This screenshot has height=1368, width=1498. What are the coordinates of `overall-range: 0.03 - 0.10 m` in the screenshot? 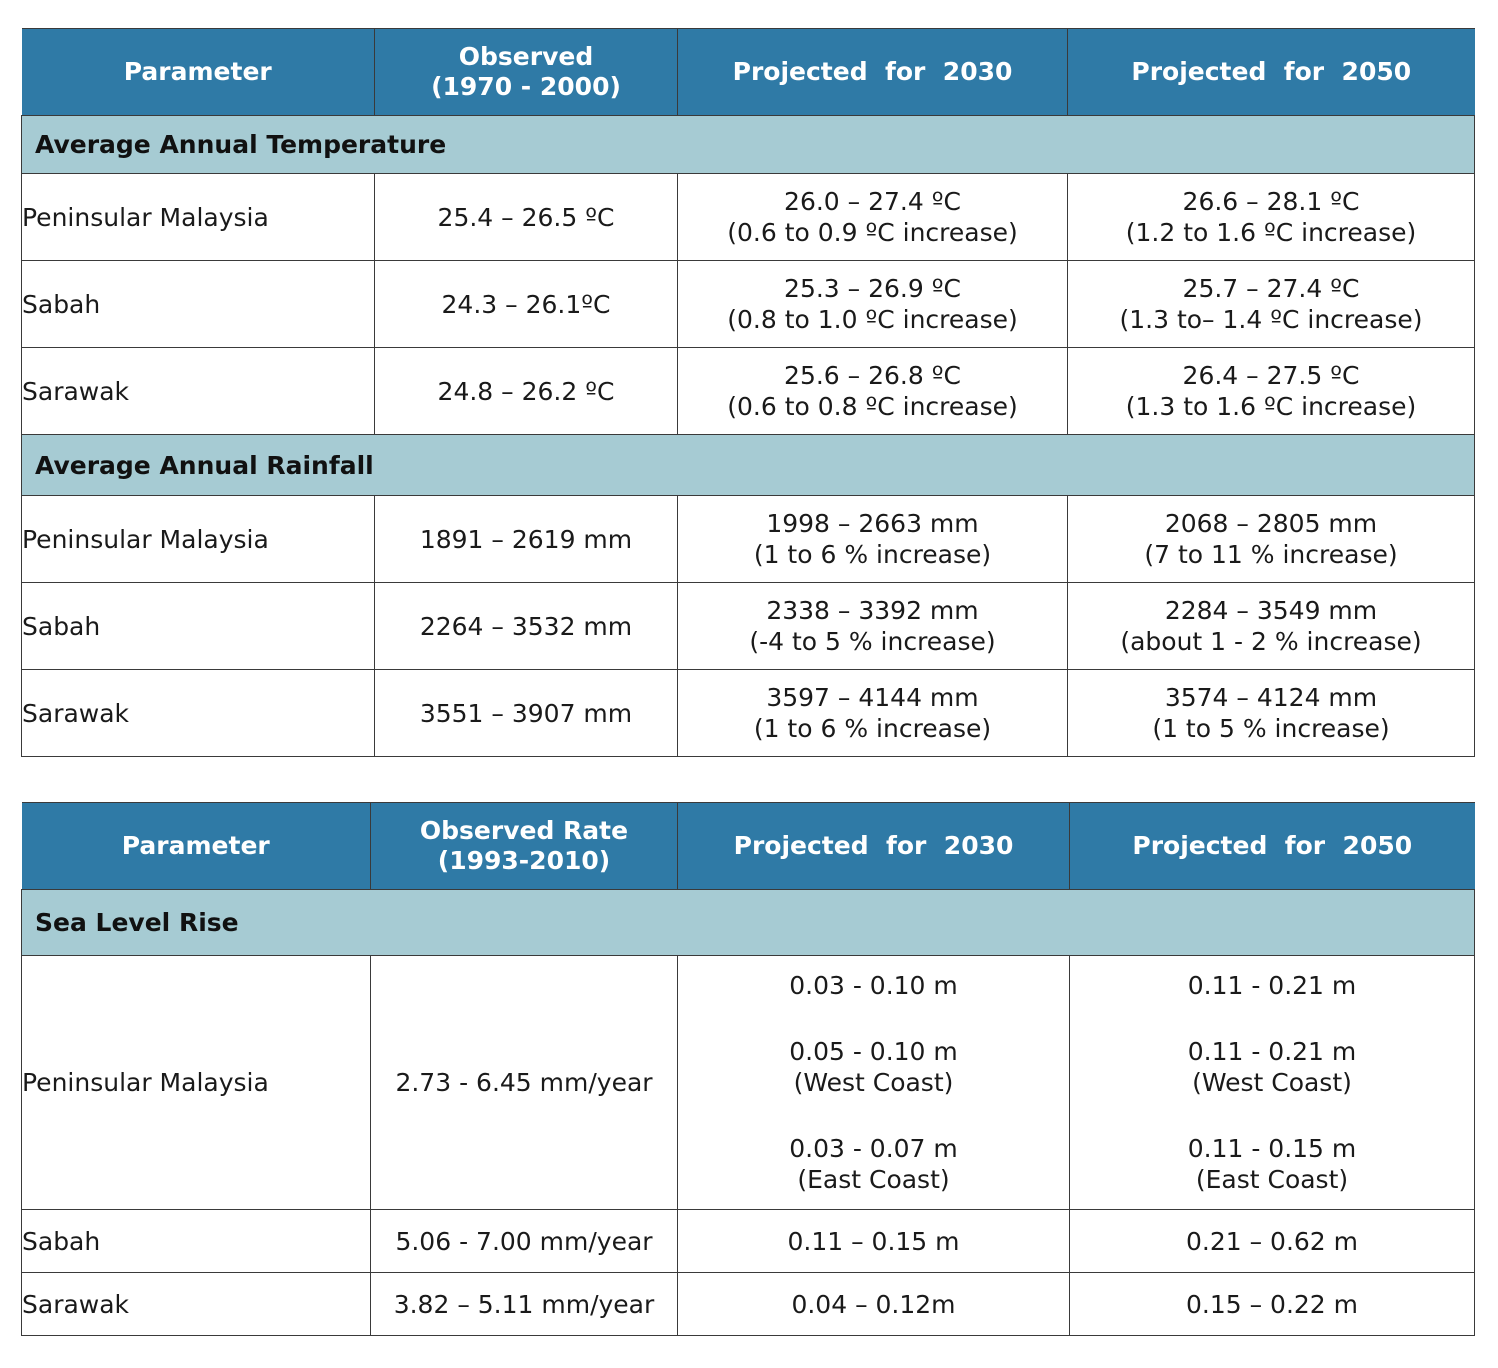 It's located at (873, 985).